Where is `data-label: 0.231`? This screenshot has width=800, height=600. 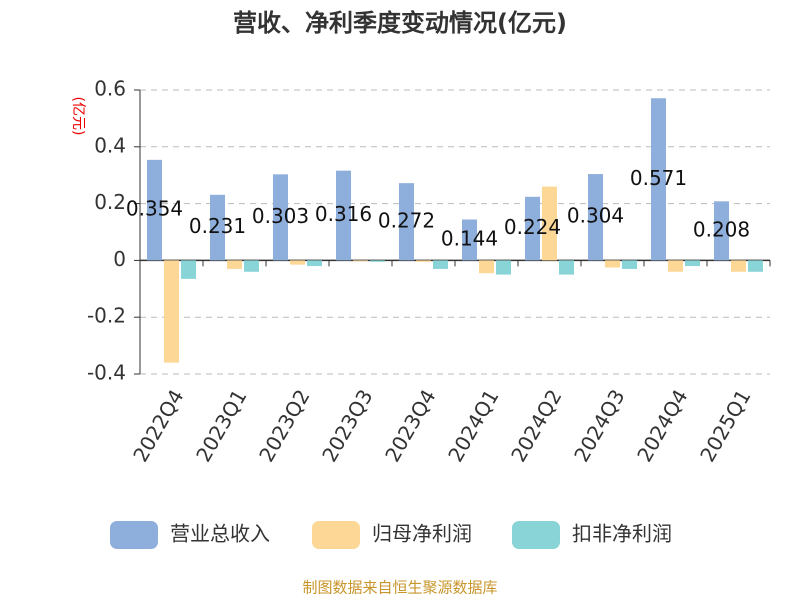 data-label: 0.231 is located at coordinates (217, 226).